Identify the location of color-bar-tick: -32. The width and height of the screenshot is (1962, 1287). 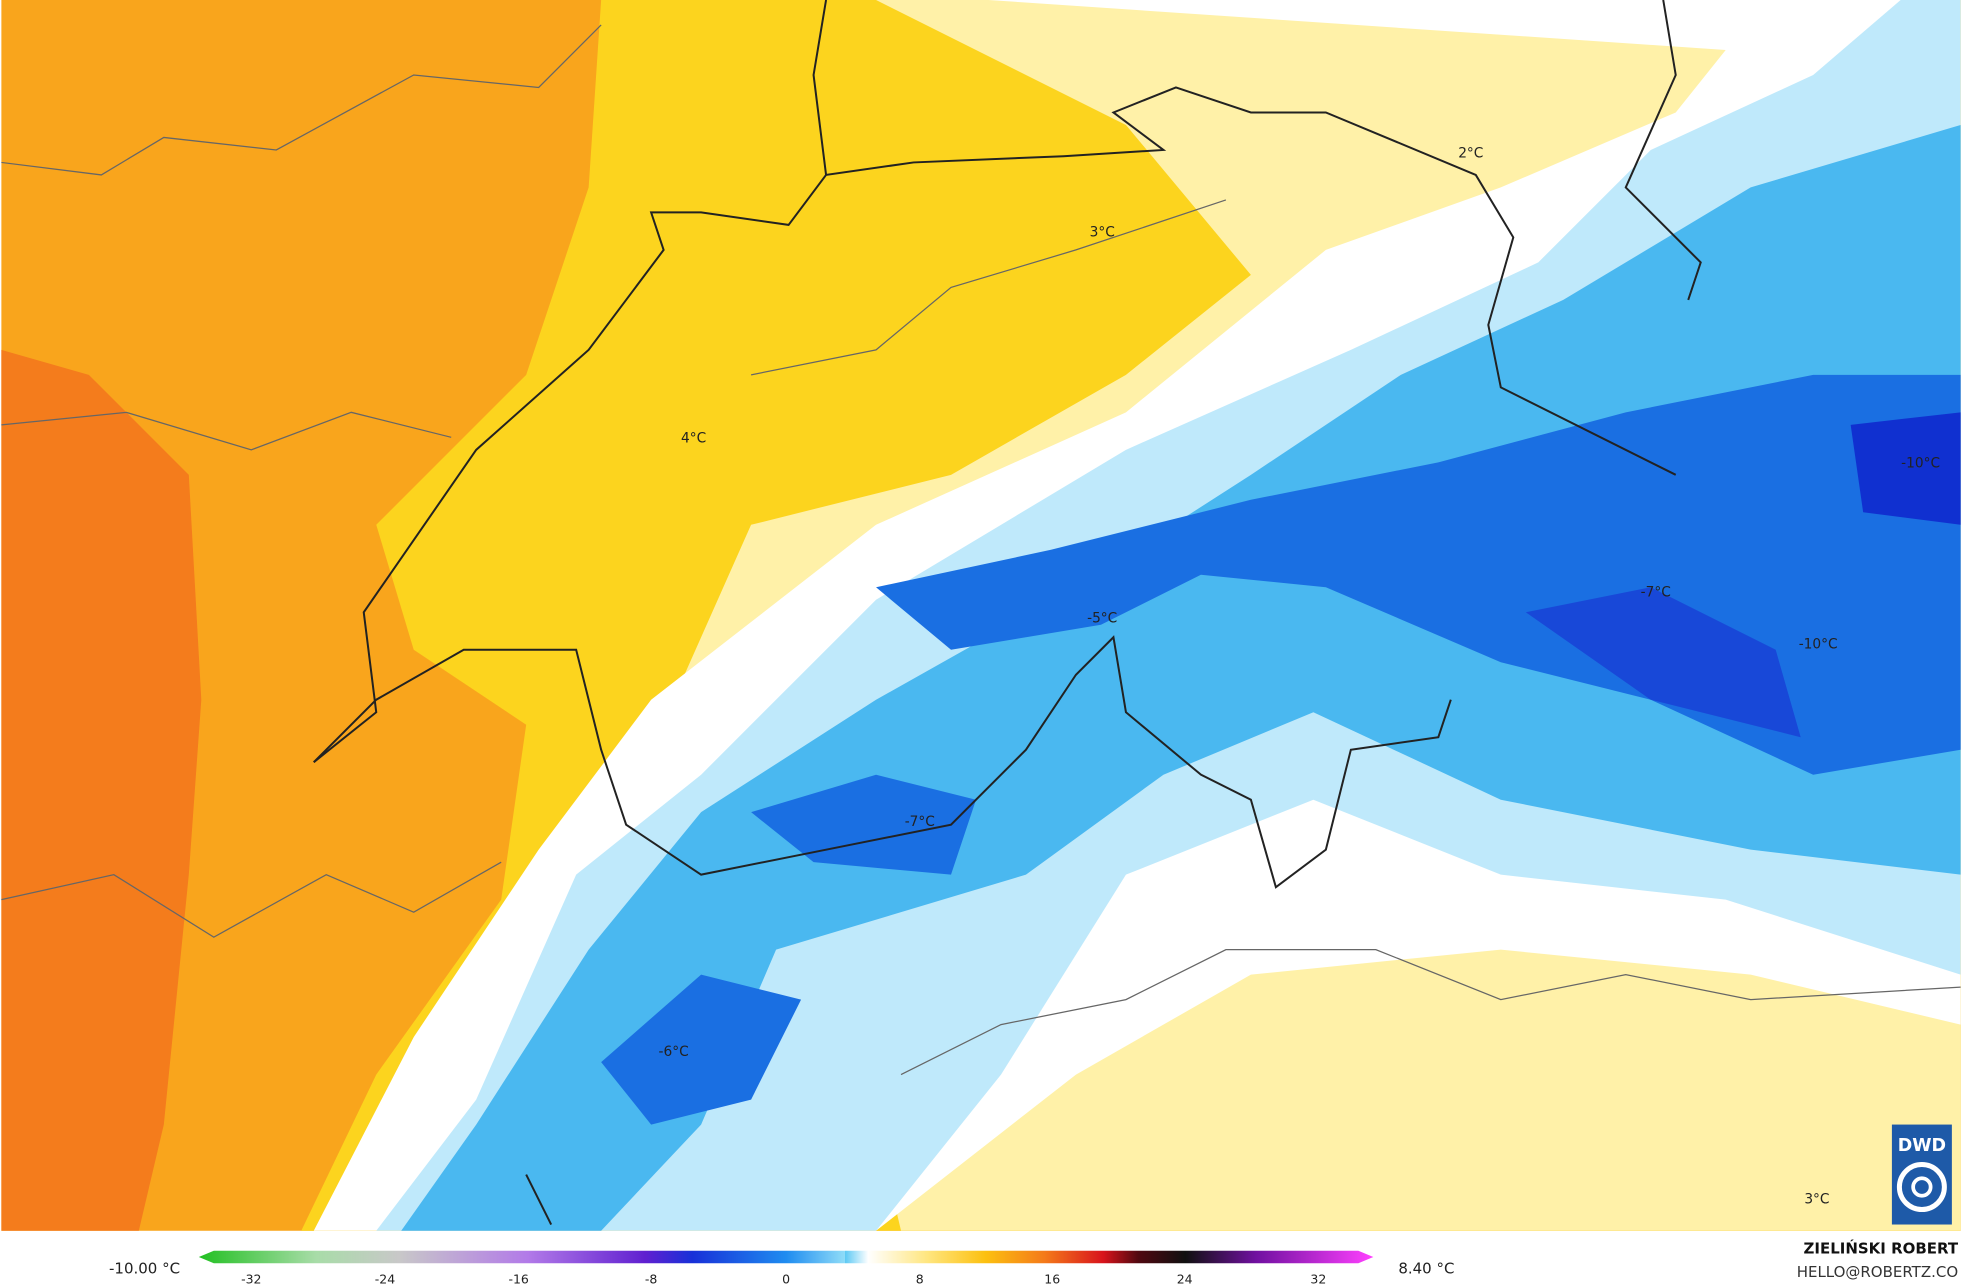
(251, 1278).